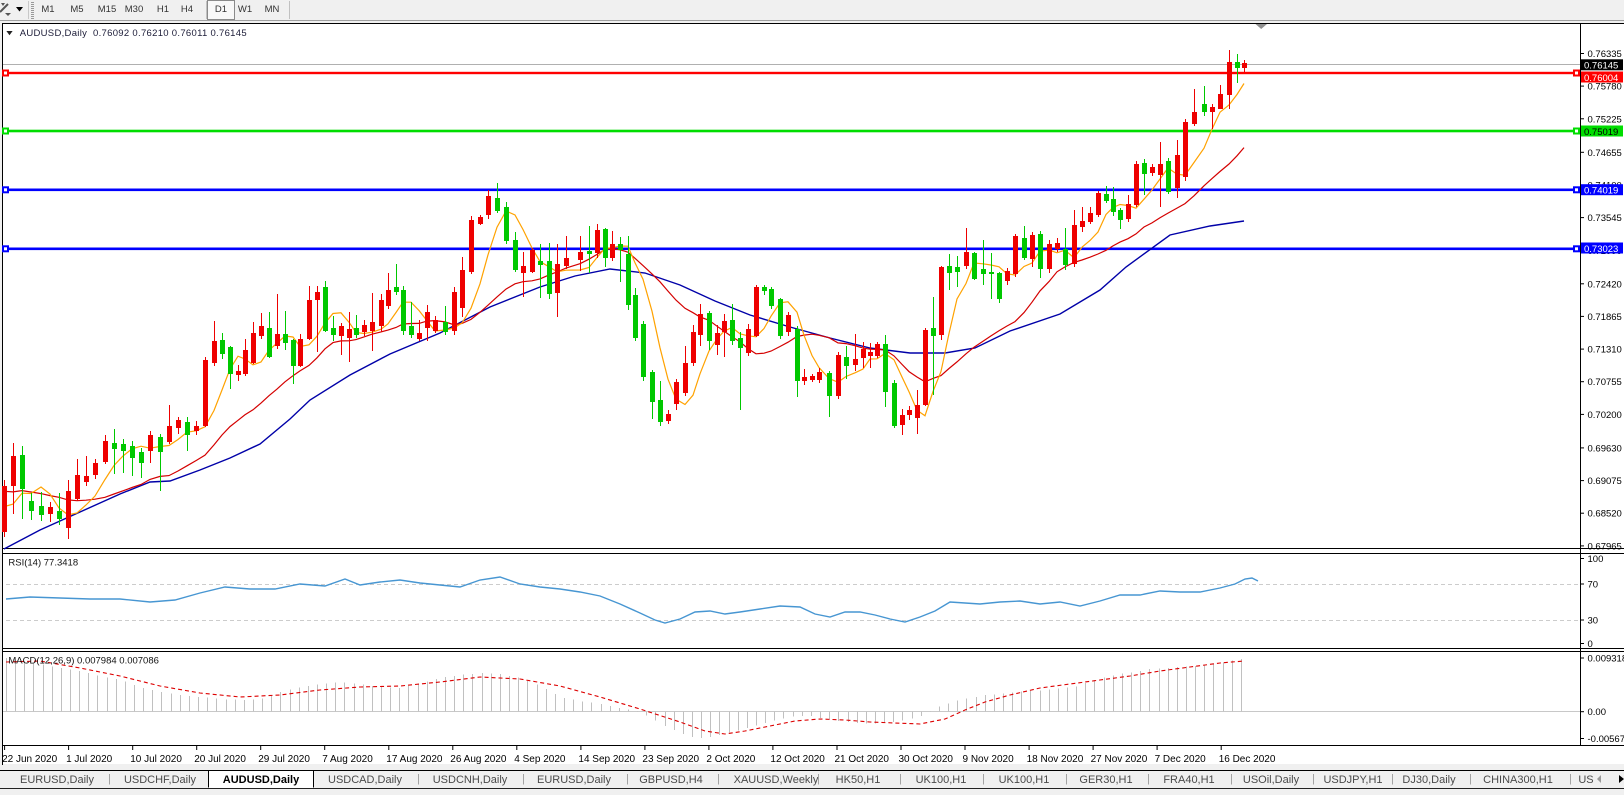 The width and height of the screenshot is (1624, 795). Describe the element at coordinates (1605, 481) in the screenshot. I see `svg-text: 0.69075` at that location.